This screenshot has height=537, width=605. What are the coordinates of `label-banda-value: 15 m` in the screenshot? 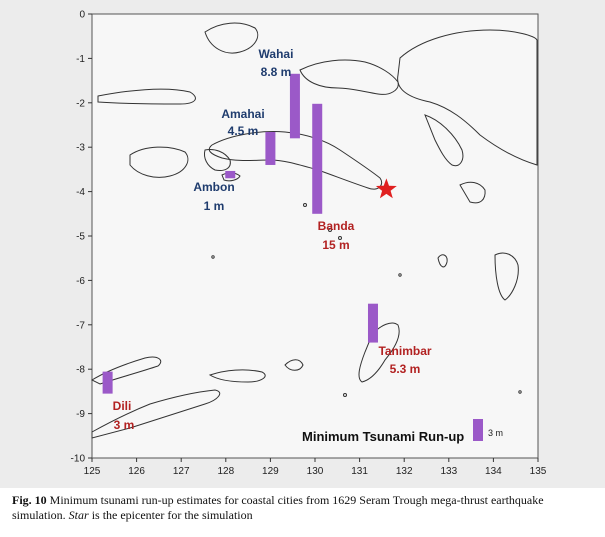 It's located at (335, 245).